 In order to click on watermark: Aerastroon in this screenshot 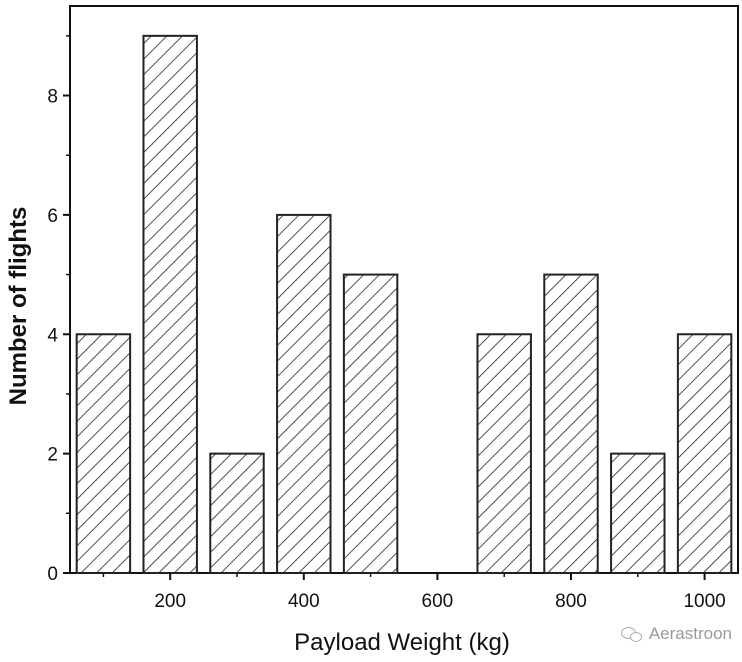, I will do `click(676, 634)`.